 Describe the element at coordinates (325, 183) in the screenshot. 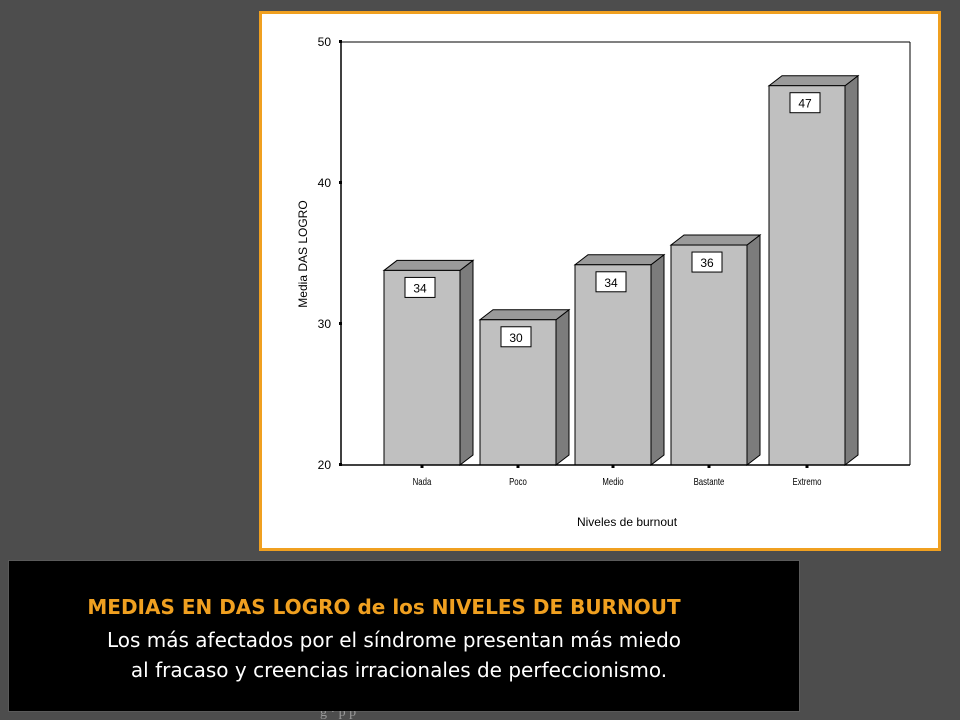

I see `y-tick-label: 40` at that location.